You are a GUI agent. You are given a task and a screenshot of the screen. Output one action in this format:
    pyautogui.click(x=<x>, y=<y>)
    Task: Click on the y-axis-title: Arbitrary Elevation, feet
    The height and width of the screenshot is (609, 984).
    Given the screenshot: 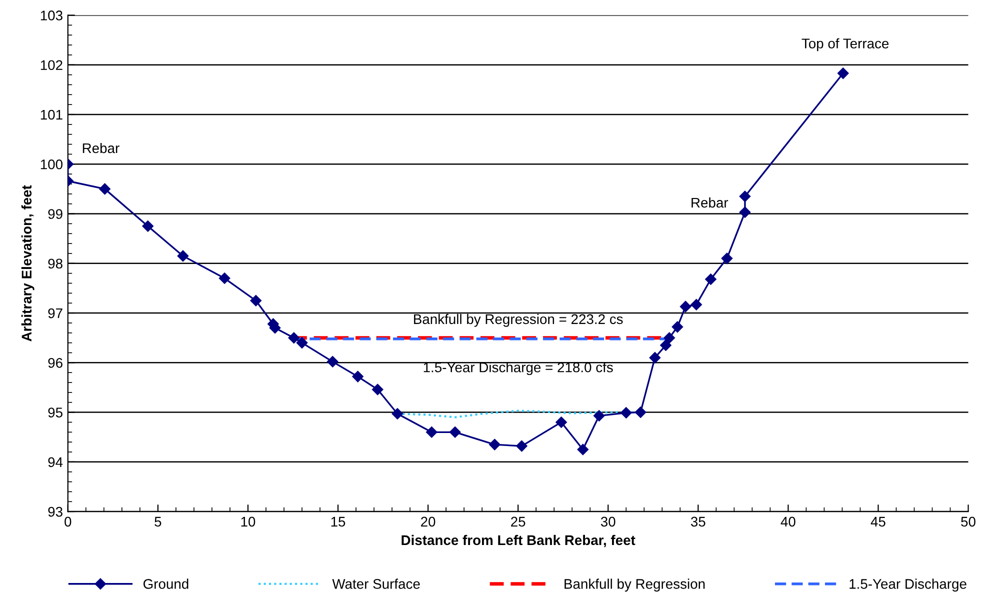 What is the action you would take?
    pyautogui.click(x=27, y=263)
    